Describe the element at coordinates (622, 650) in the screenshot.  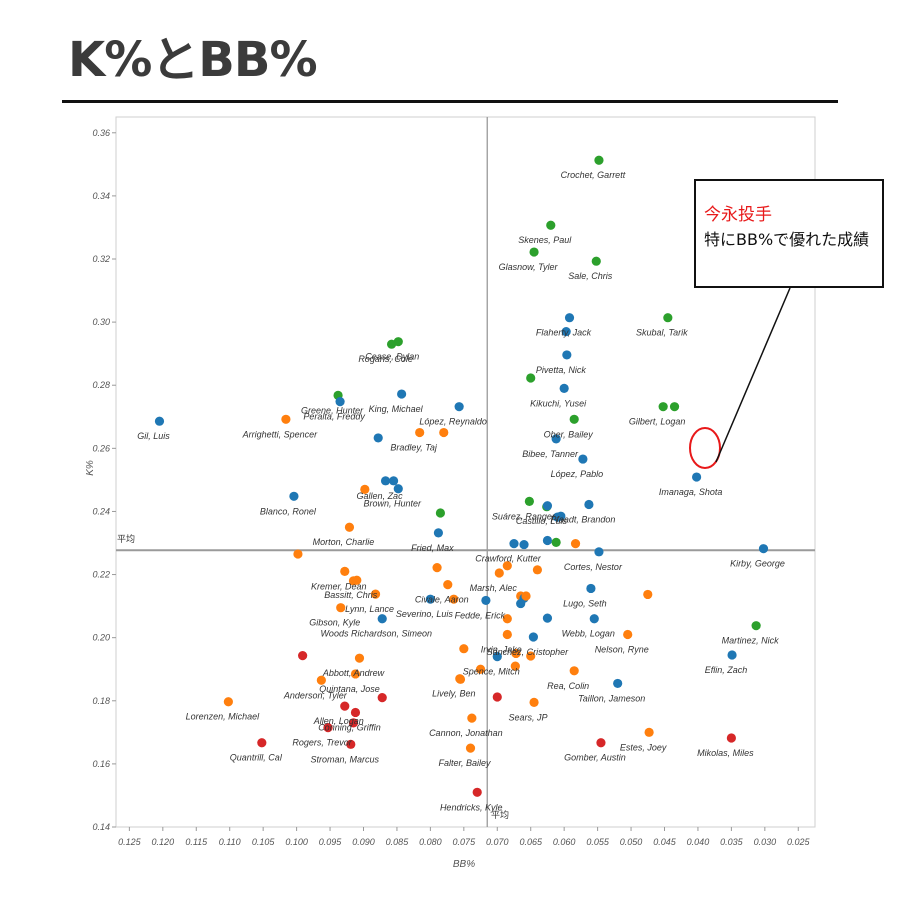
I see `point-label: Nelson, Ryne` at that location.